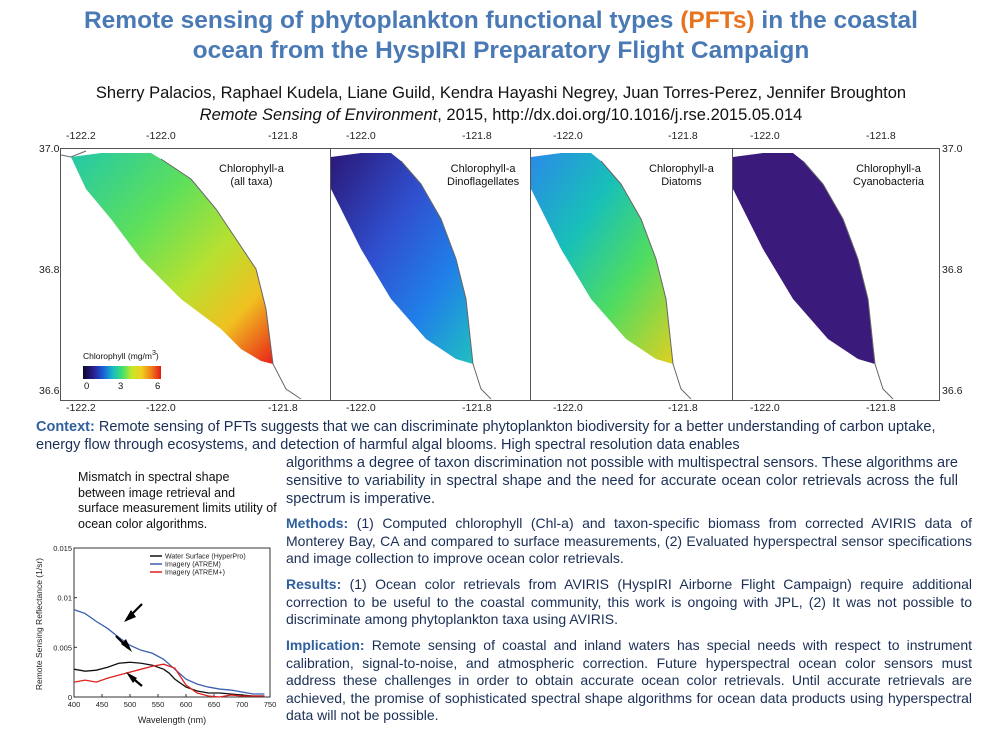 This screenshot has width=1002, height=750. Describe the element at coordinates (121, 355) in the screenshot. I see `colorbar-title: Chlorophyll (mg/m3)` at that location.